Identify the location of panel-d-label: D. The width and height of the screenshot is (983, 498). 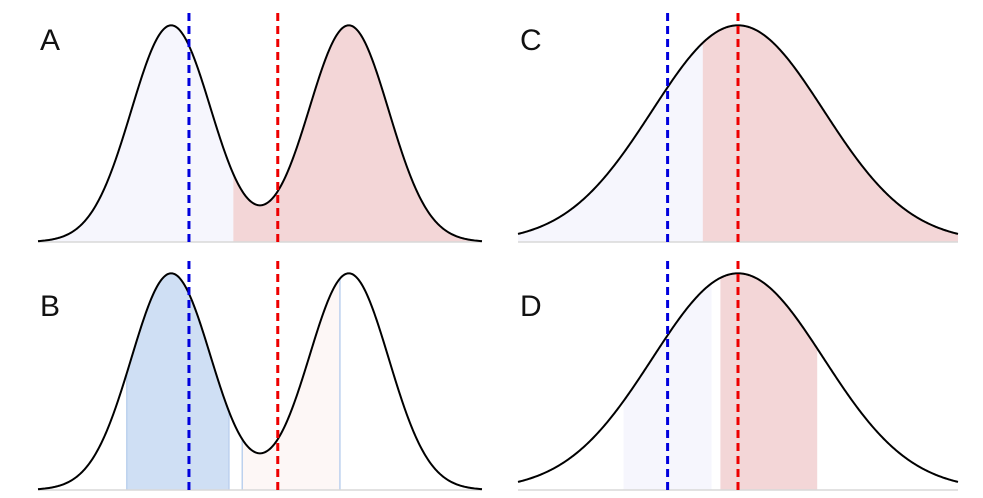
(531, 306).